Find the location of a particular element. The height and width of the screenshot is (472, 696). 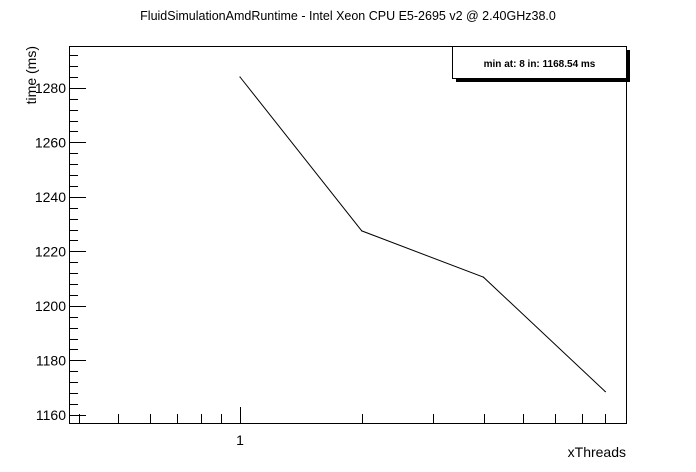

x-axis-ticks is located at coordinates (353, 415).